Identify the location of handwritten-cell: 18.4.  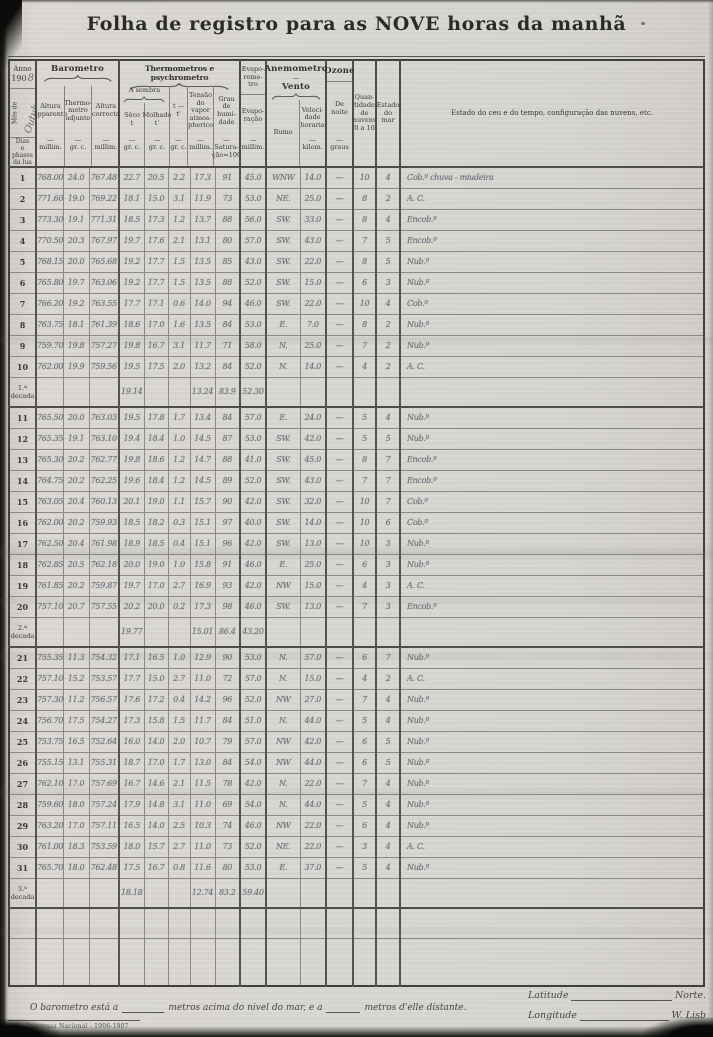
(156, 438).